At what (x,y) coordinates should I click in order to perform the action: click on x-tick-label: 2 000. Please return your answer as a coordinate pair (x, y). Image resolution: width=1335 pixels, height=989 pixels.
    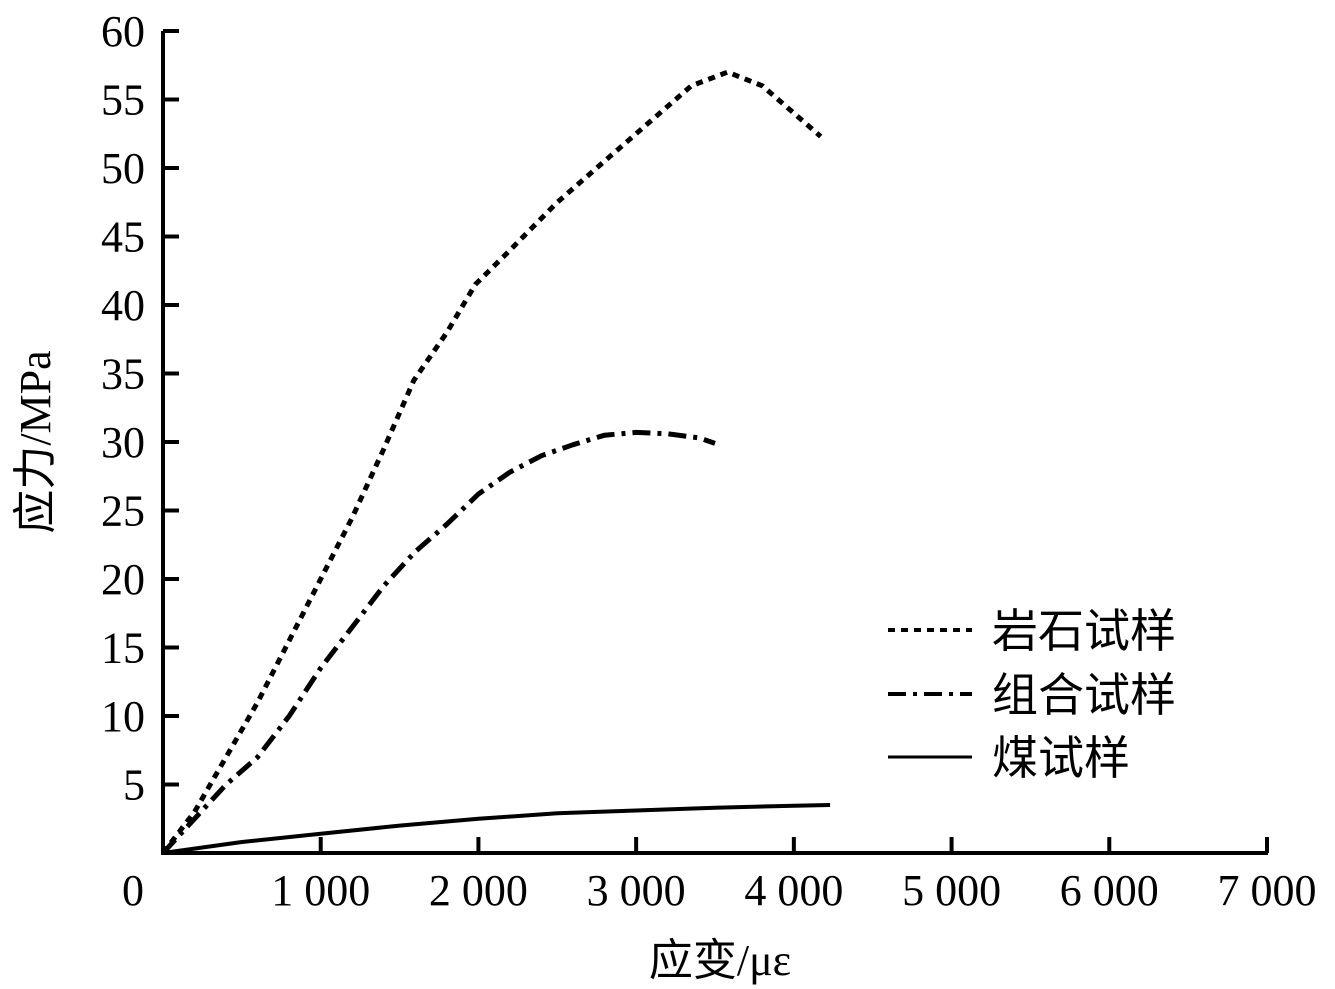
    Looking at the image, I should click on (478, 890).